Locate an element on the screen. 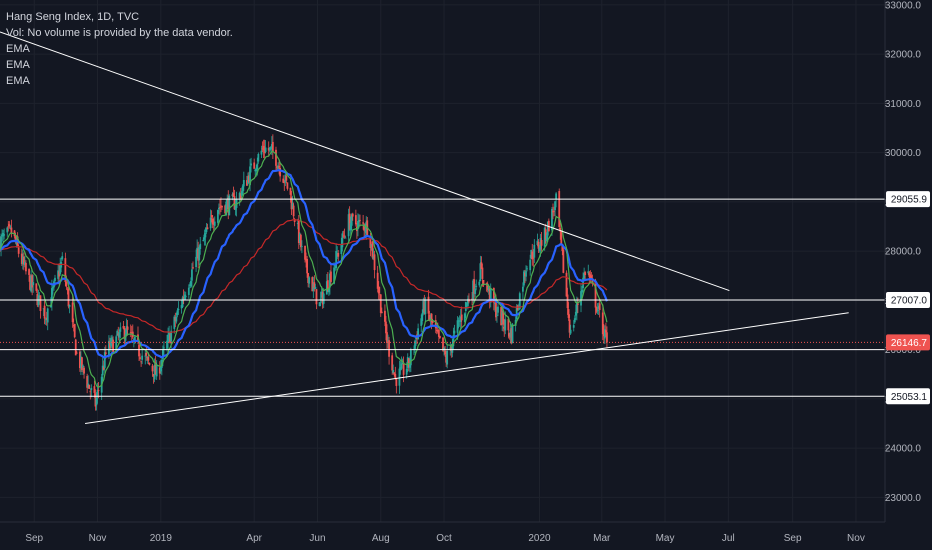  level-price-tag-text: 25053.1 is located at coordinates (909, 397).